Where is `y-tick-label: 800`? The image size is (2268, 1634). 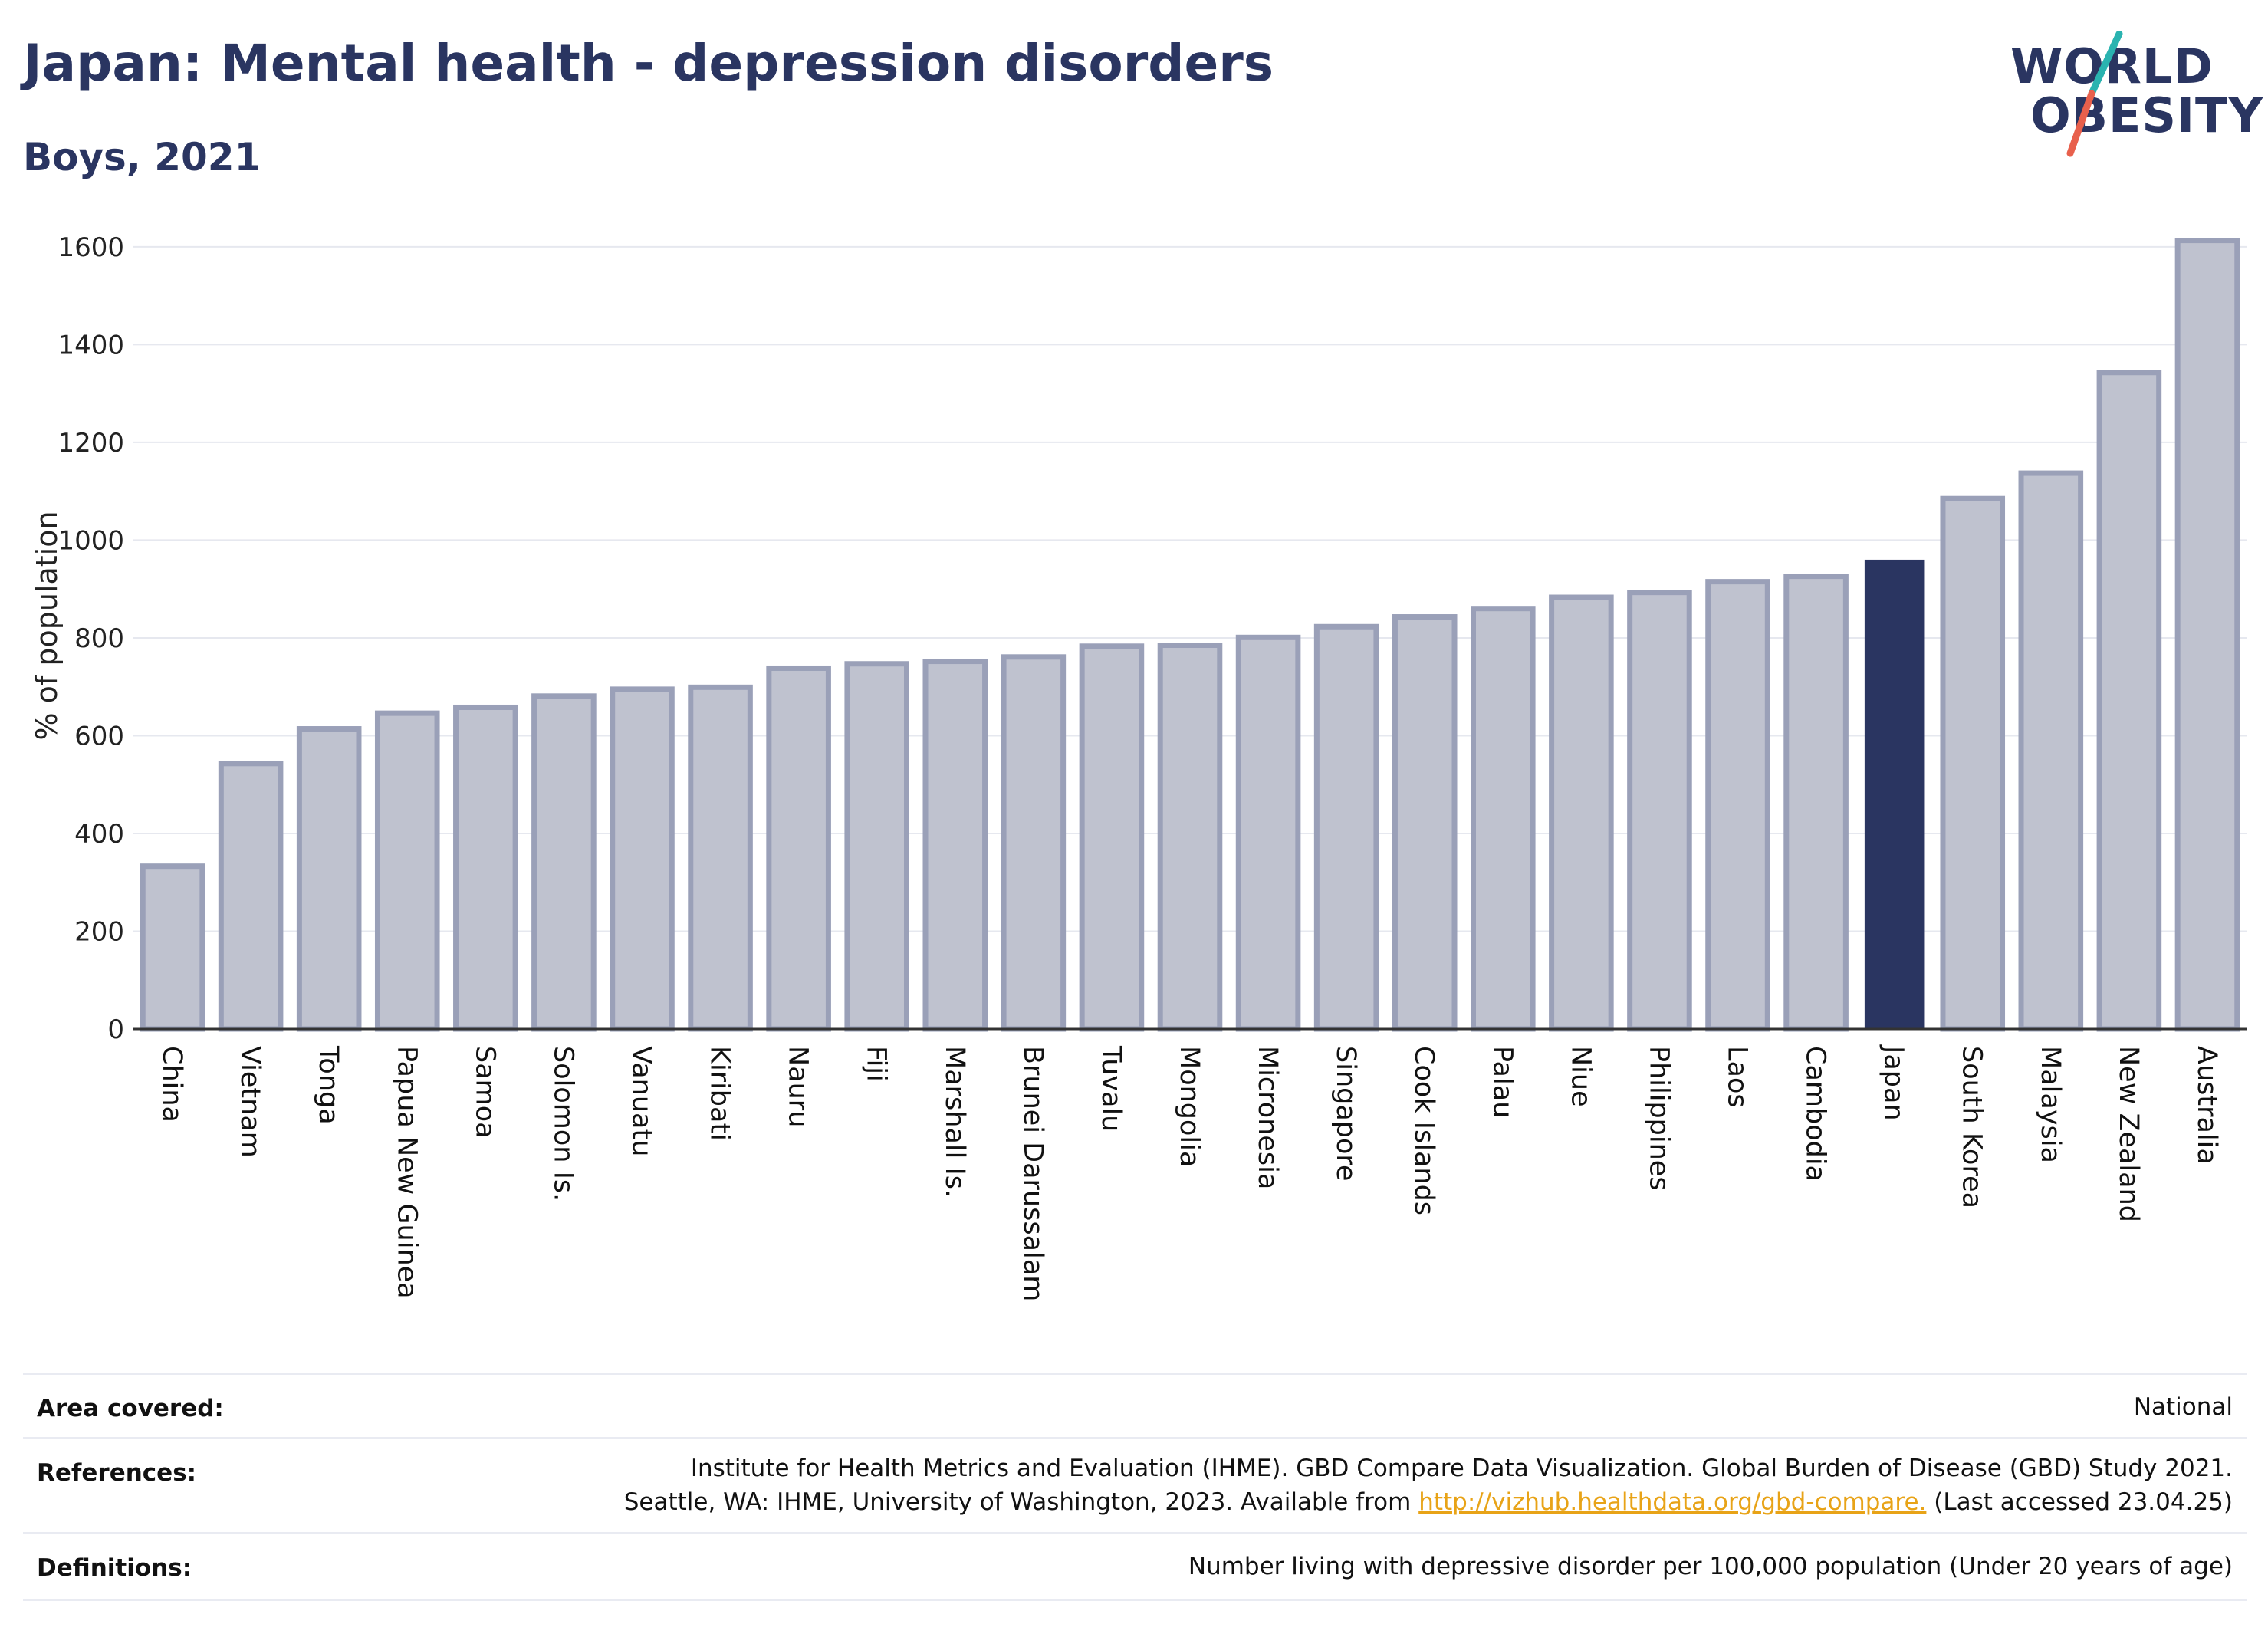 y-tick-label: 800 is located at coordinates (99, 639).